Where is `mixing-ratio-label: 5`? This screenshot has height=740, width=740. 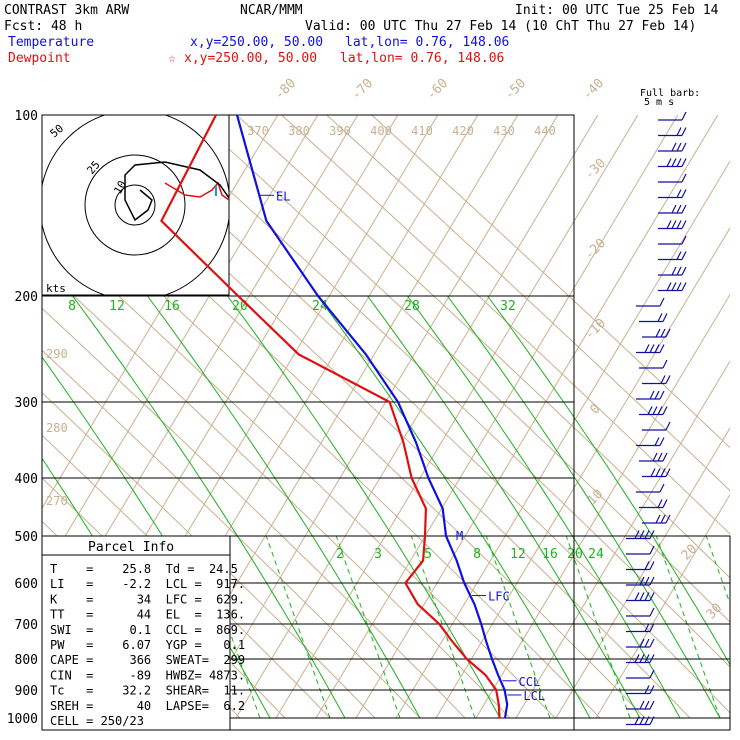 mixing-ratio-label: 5 is located at coordinates (428, 554).